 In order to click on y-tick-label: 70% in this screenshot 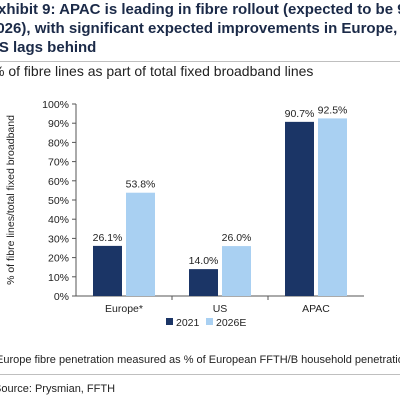, I will do `click(58, 163)`.